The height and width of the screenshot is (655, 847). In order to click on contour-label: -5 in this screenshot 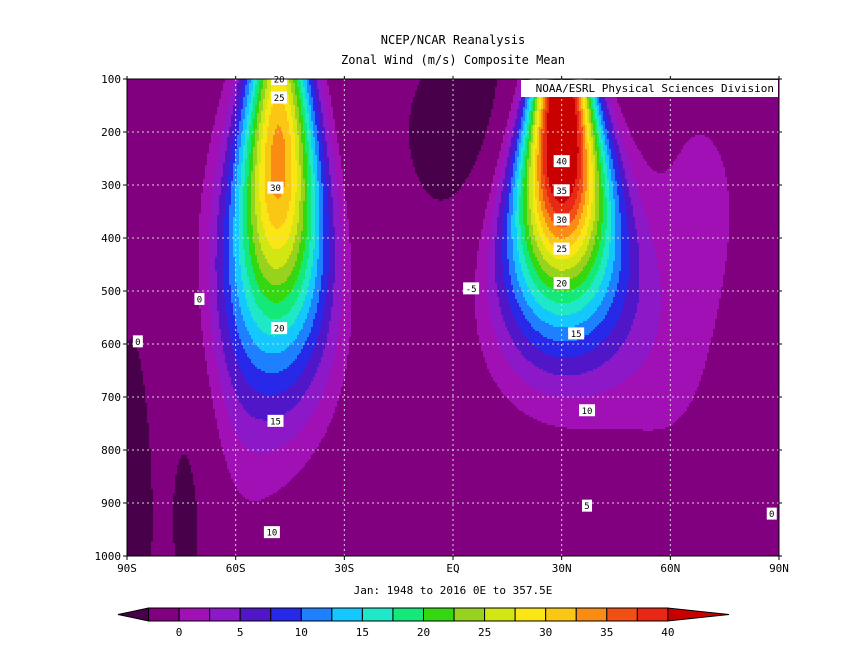, I will do `click(471, 290)`.